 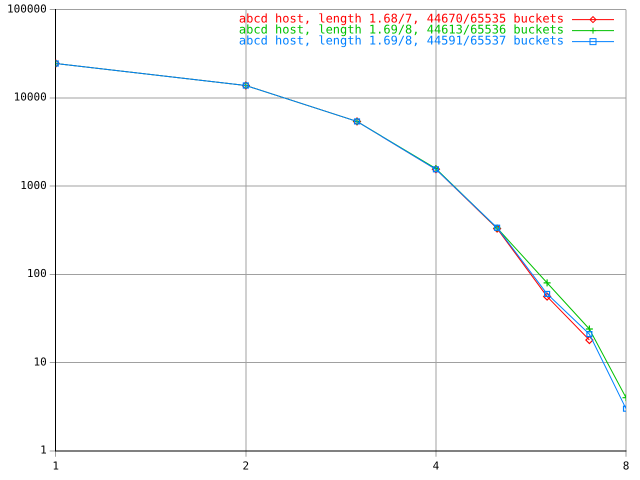 What do you see at coordinates (246, 465) in the screenshot?
I see `x-tick-label: 2` at bounding box center [246, 465].